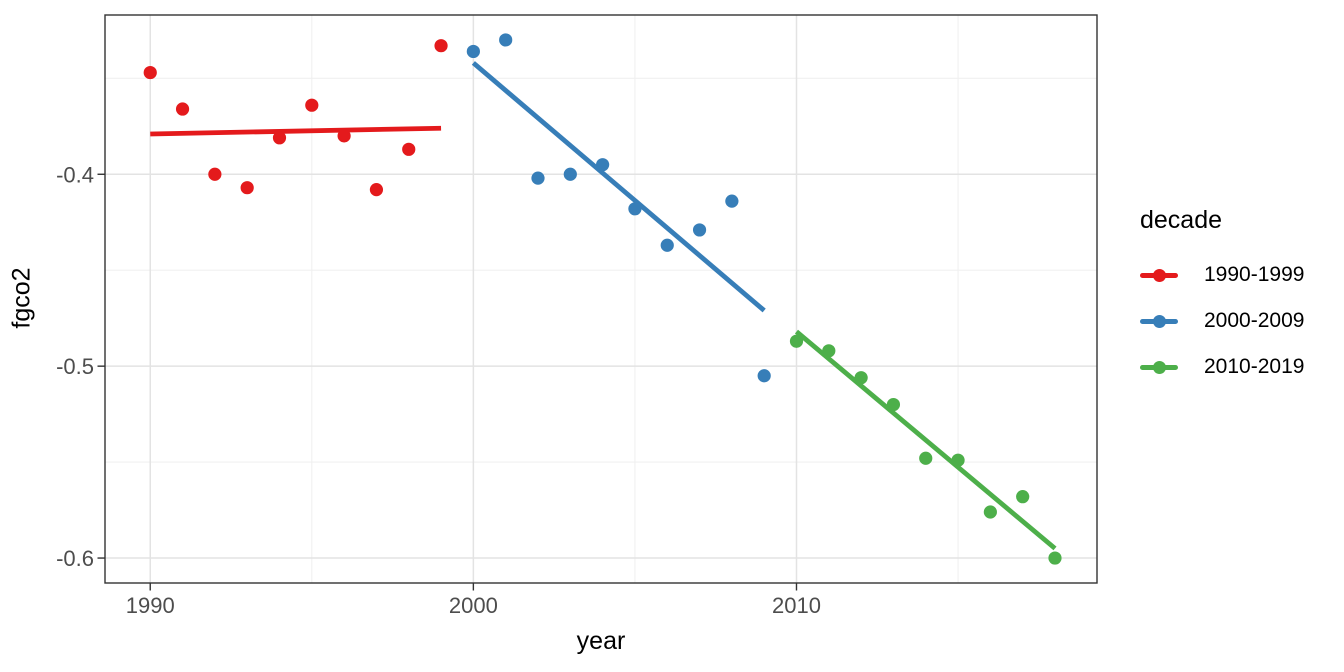 Image resolution: width=1344 pixels, height=672 pixels. What do you see at coordinates (618, 187) in the screenshot?
I see `trend-line-2000-2009` at bounding box center [618, 187].